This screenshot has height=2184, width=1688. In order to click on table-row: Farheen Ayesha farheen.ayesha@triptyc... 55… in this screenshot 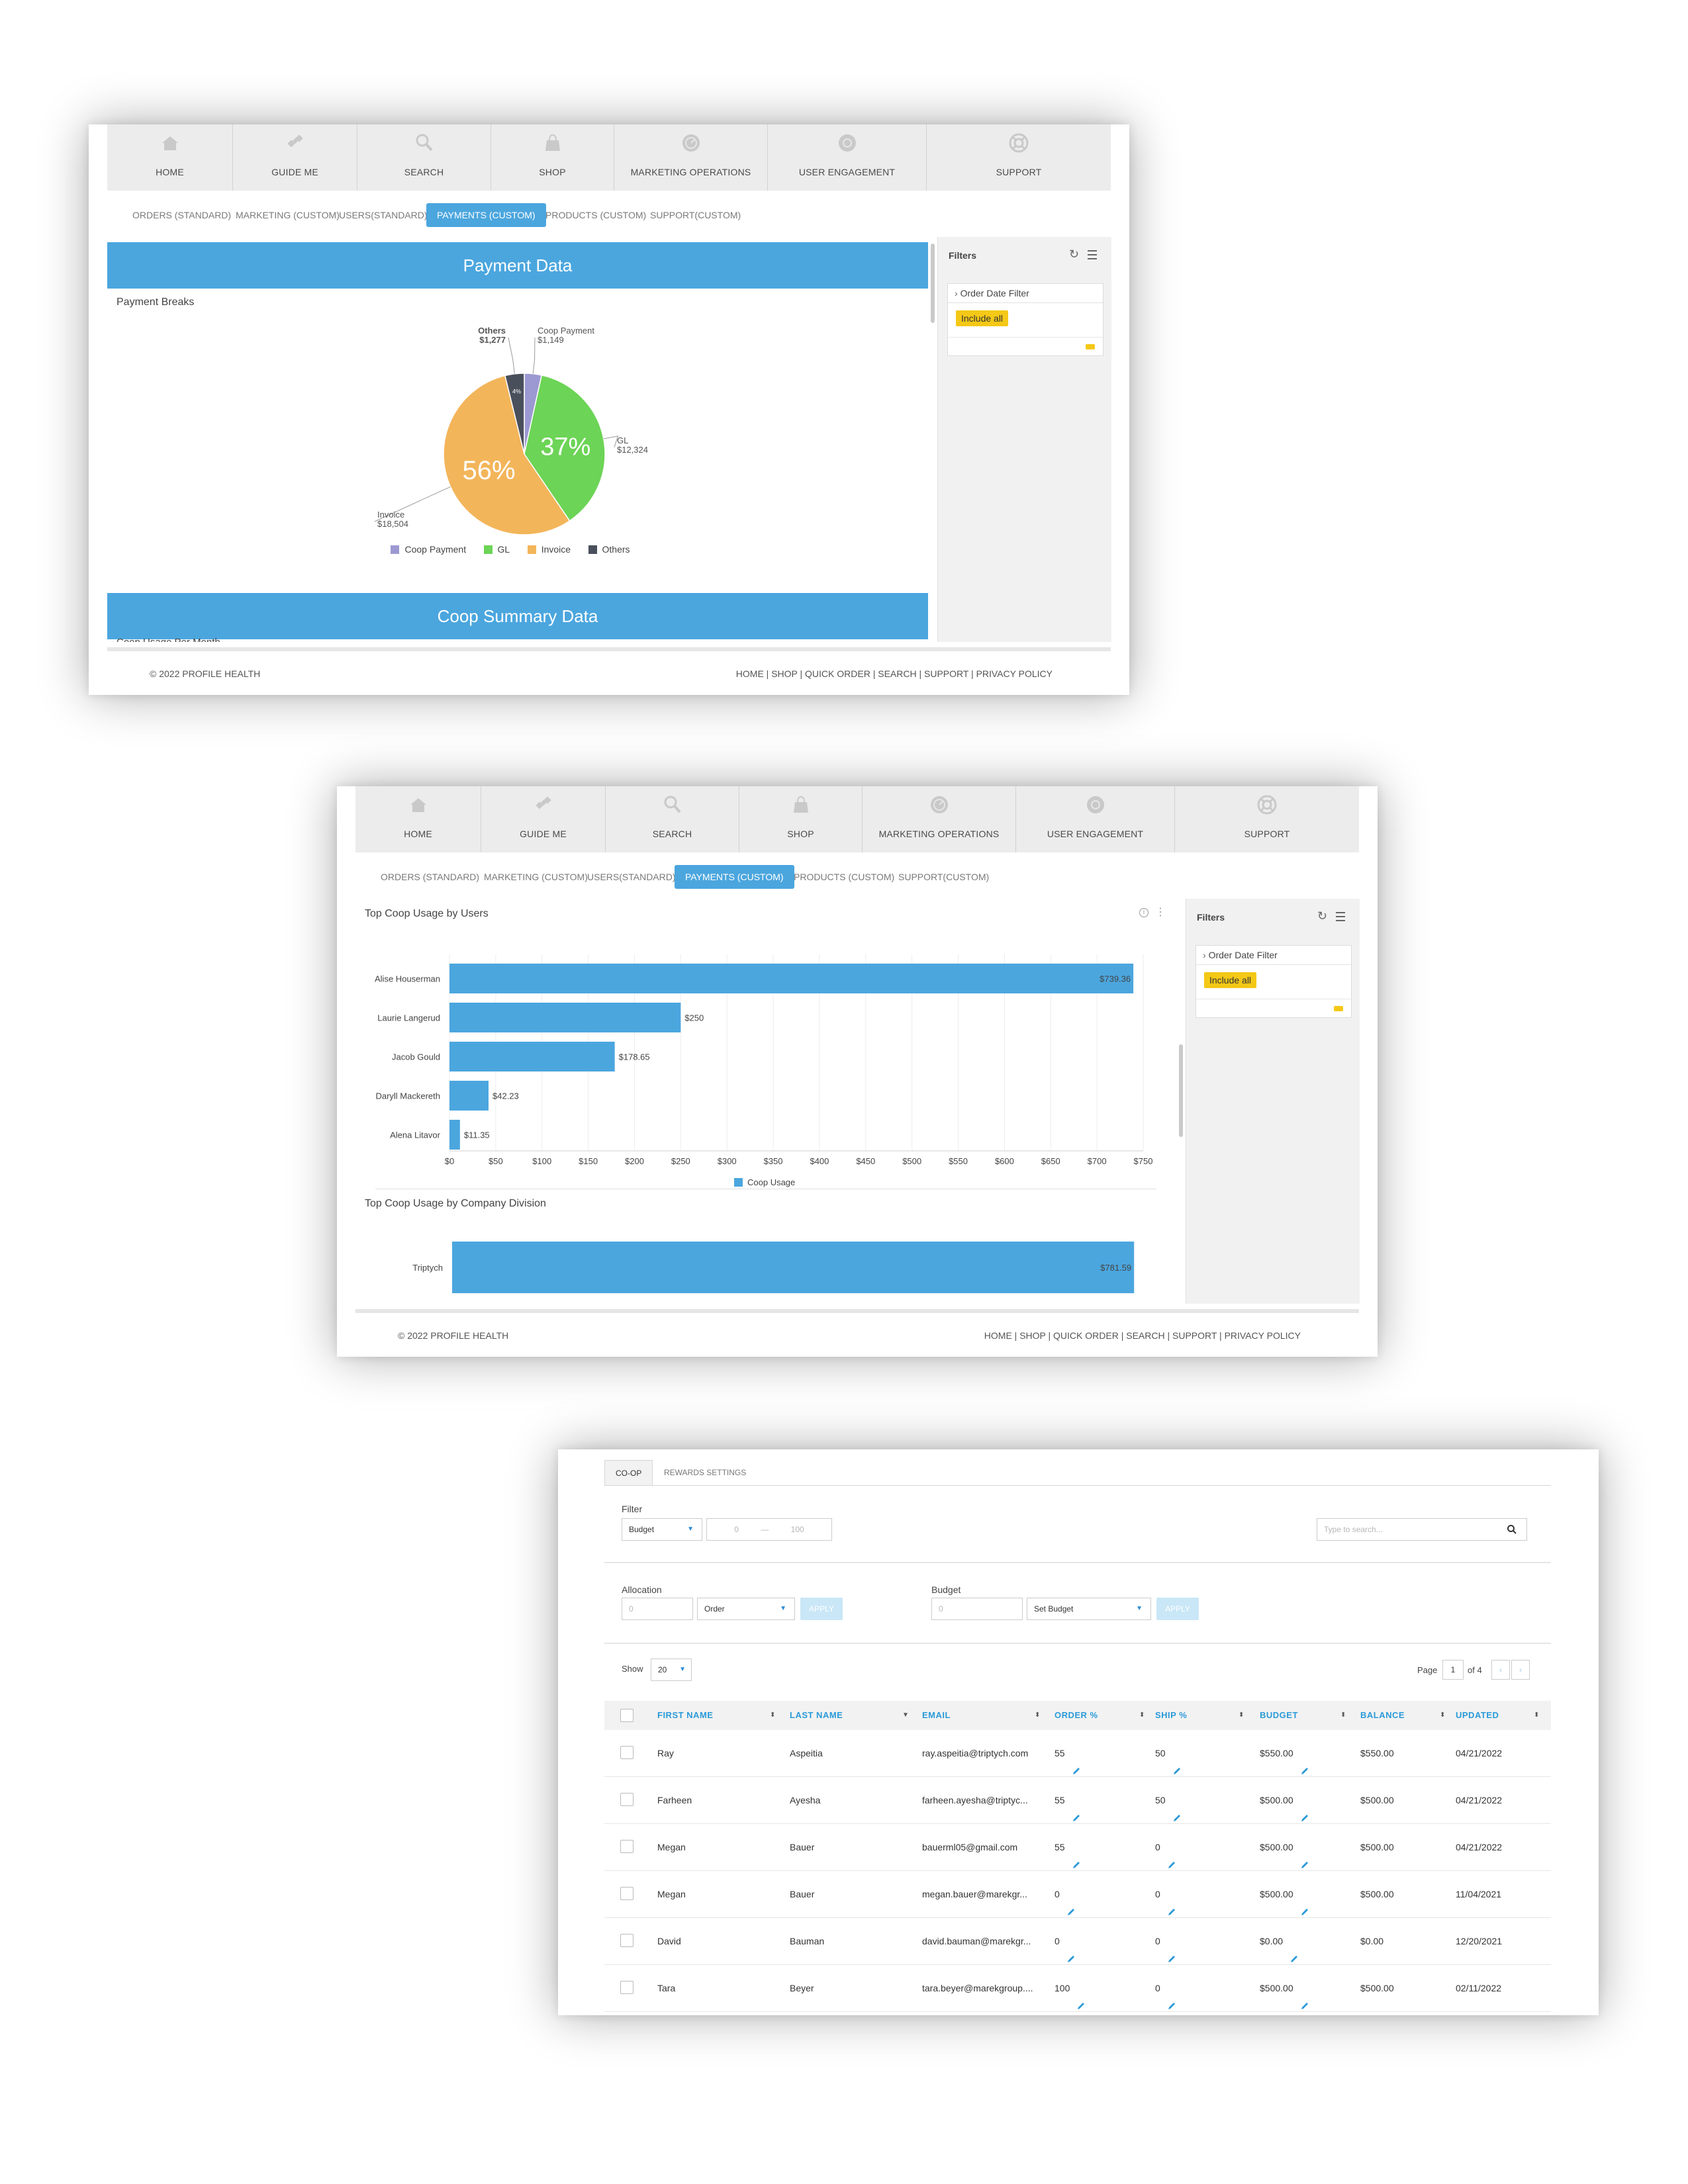, I will do `click(1077, 1800)`.